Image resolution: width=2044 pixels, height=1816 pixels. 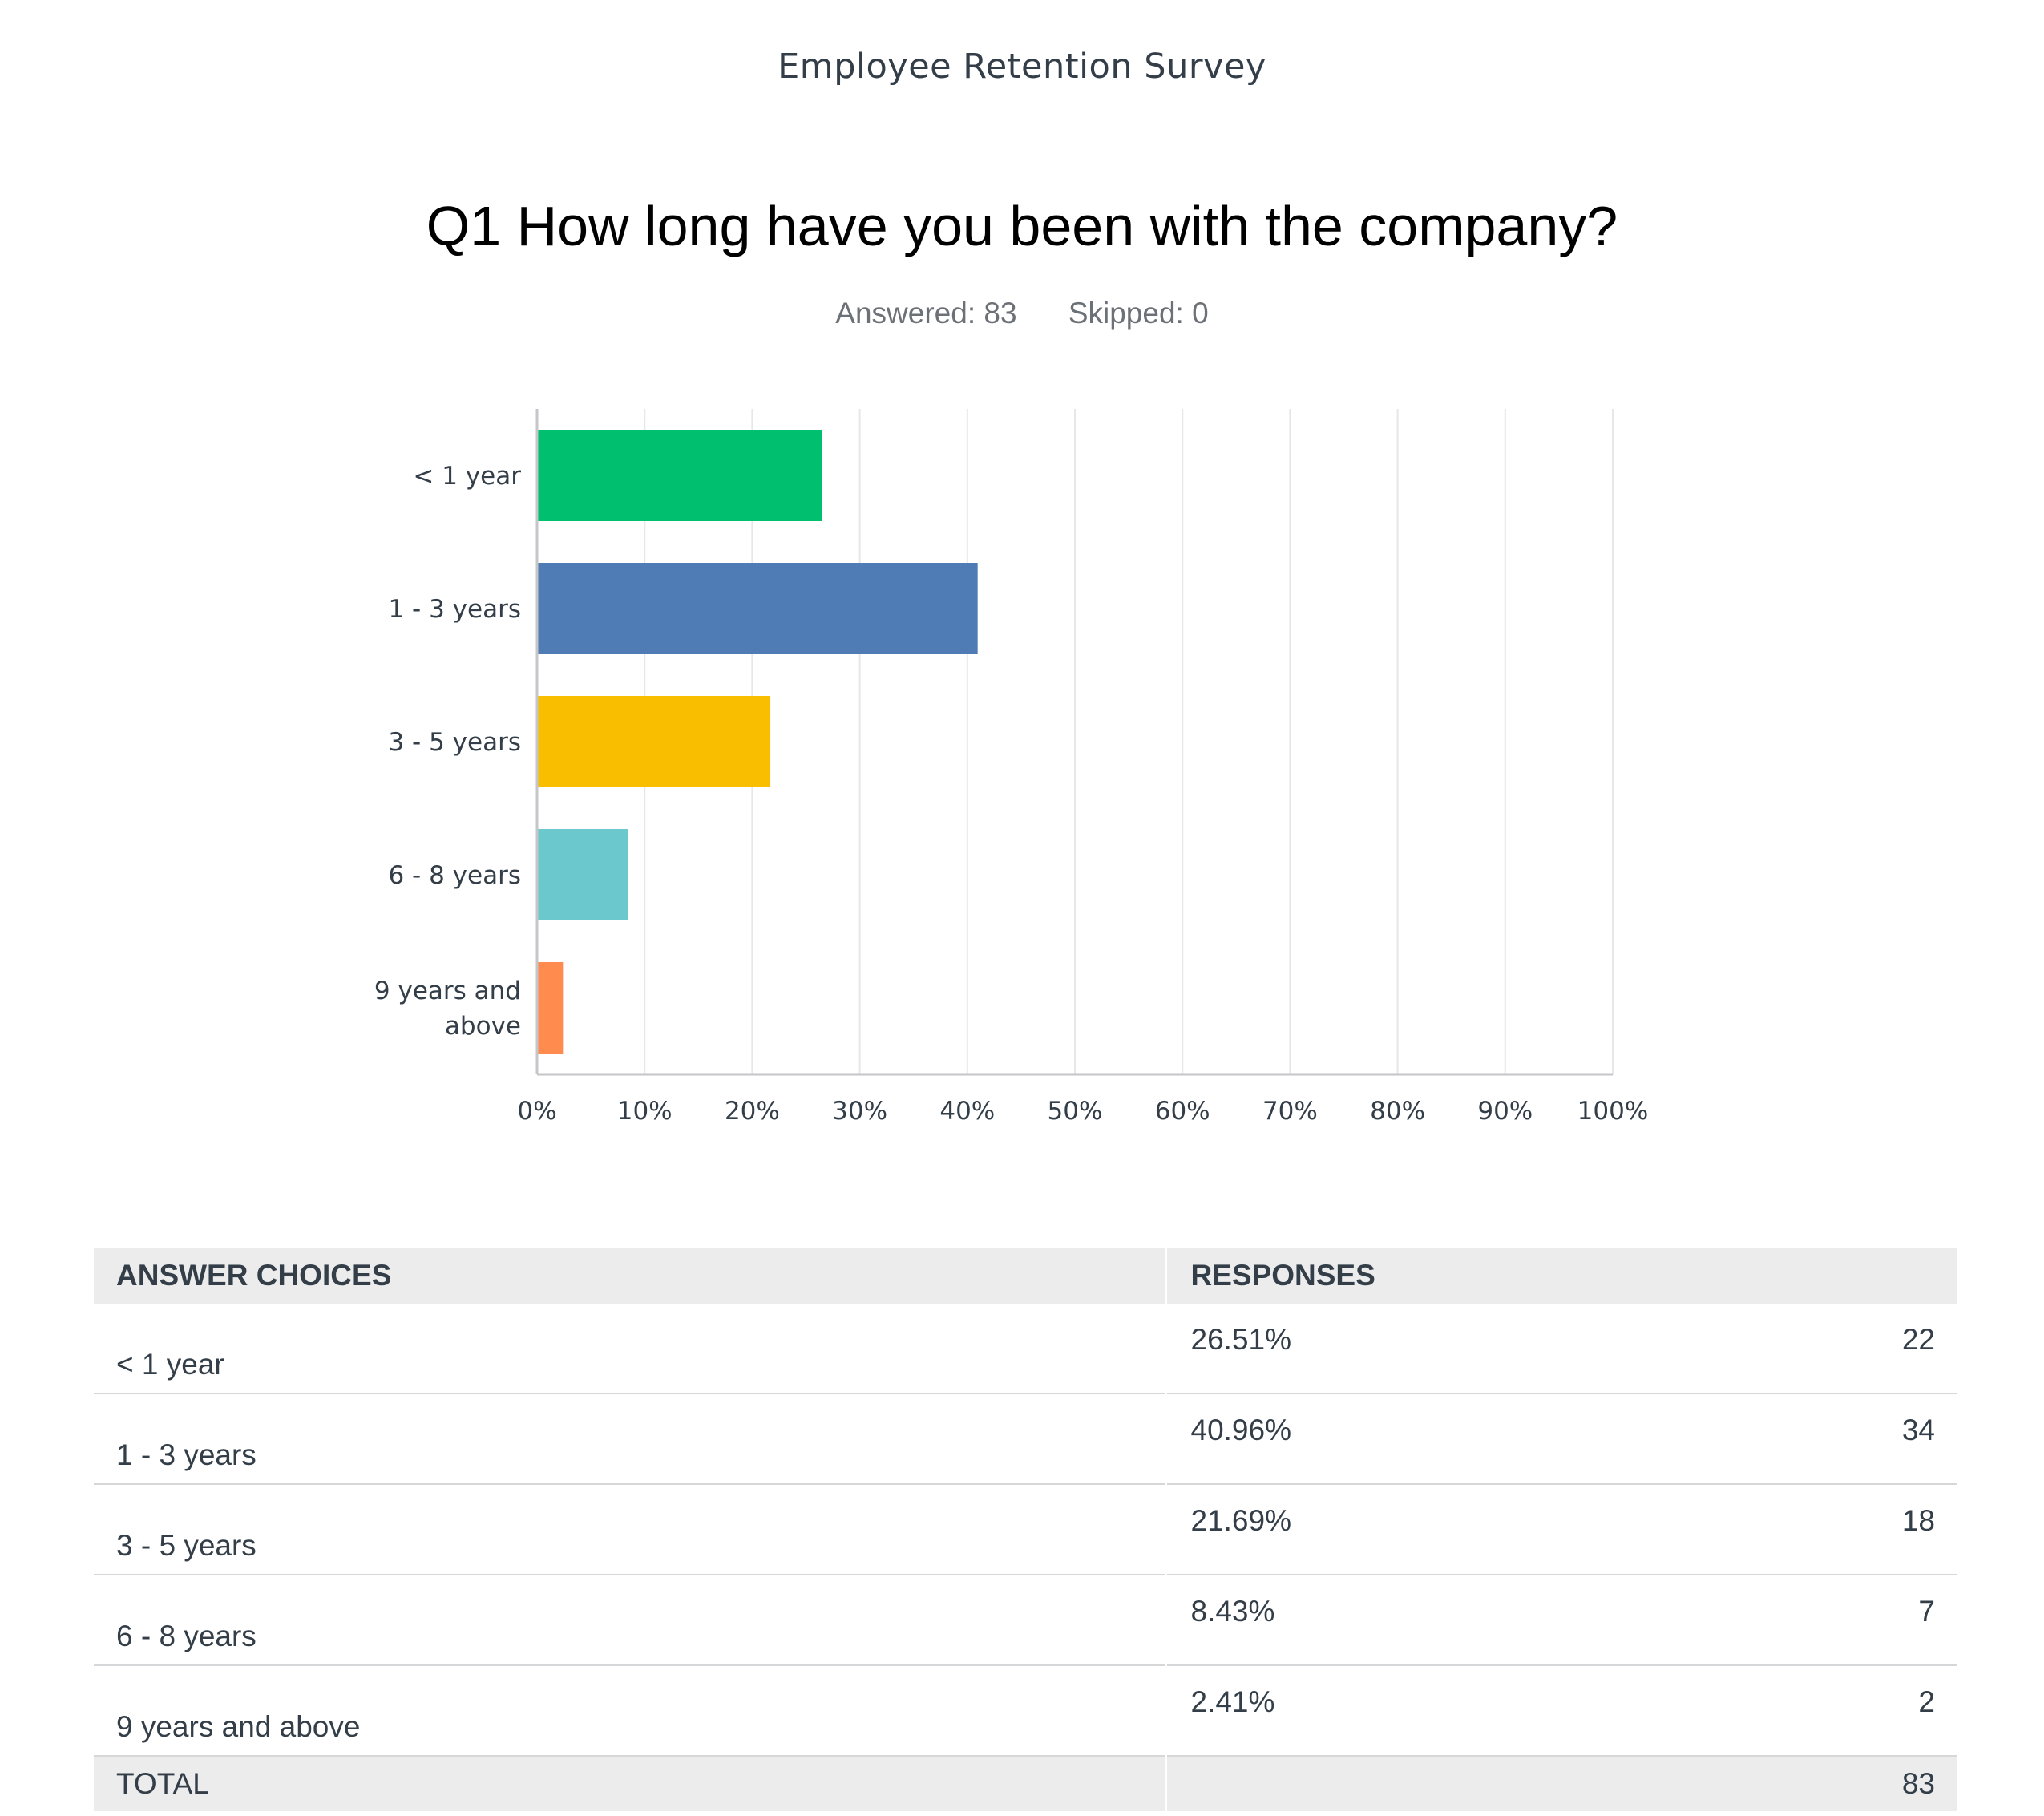 I want to click on row-count: 18, so click(x=1918, y=1520).